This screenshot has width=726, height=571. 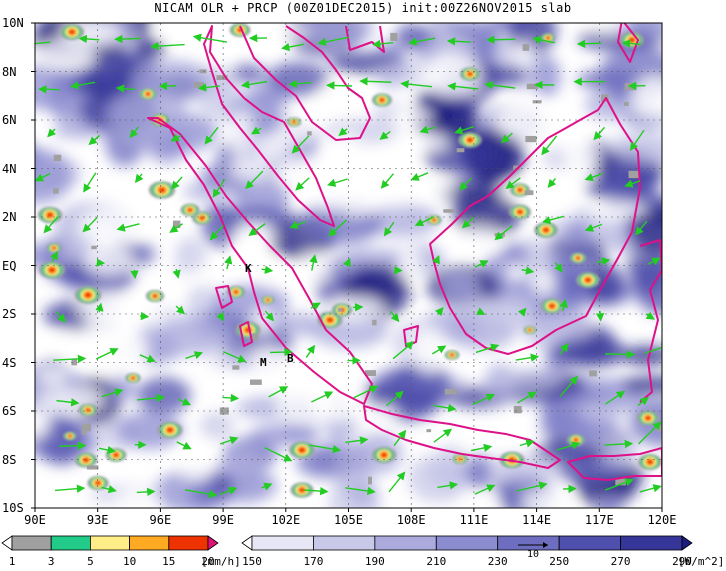 What do you see at coordinates (682, 561) in the screenshot?
I see `colorbar-tick-label: 290` at bounding box center [682, 561].